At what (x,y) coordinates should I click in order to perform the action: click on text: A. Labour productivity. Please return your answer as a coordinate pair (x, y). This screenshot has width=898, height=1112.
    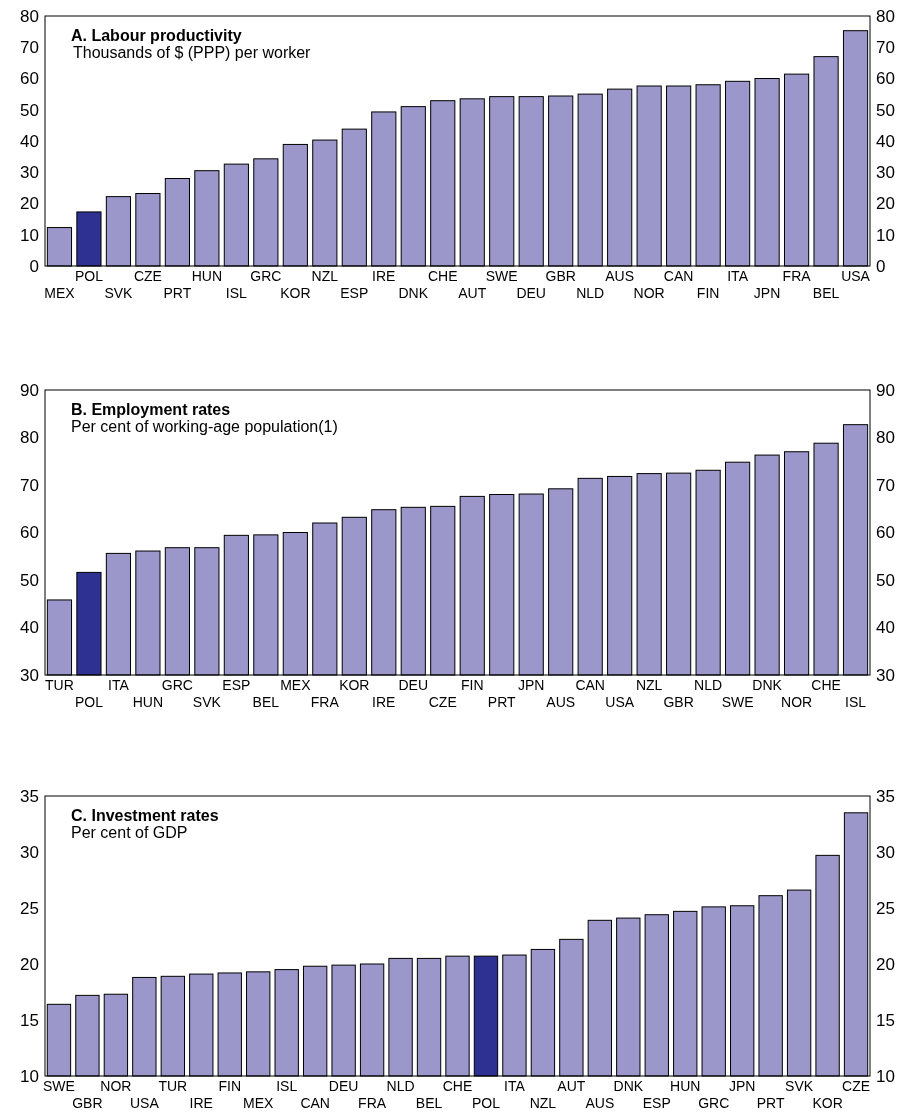
    Looking at the image, I should click on (156, 35).